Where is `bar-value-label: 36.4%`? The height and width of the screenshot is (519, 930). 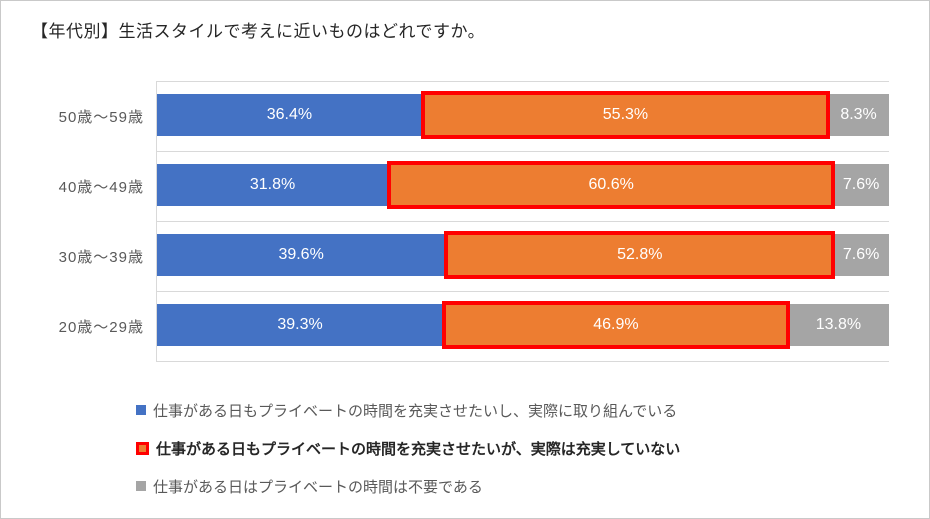 bar-value-label: 36.4% is located at coordinates (289, 114).